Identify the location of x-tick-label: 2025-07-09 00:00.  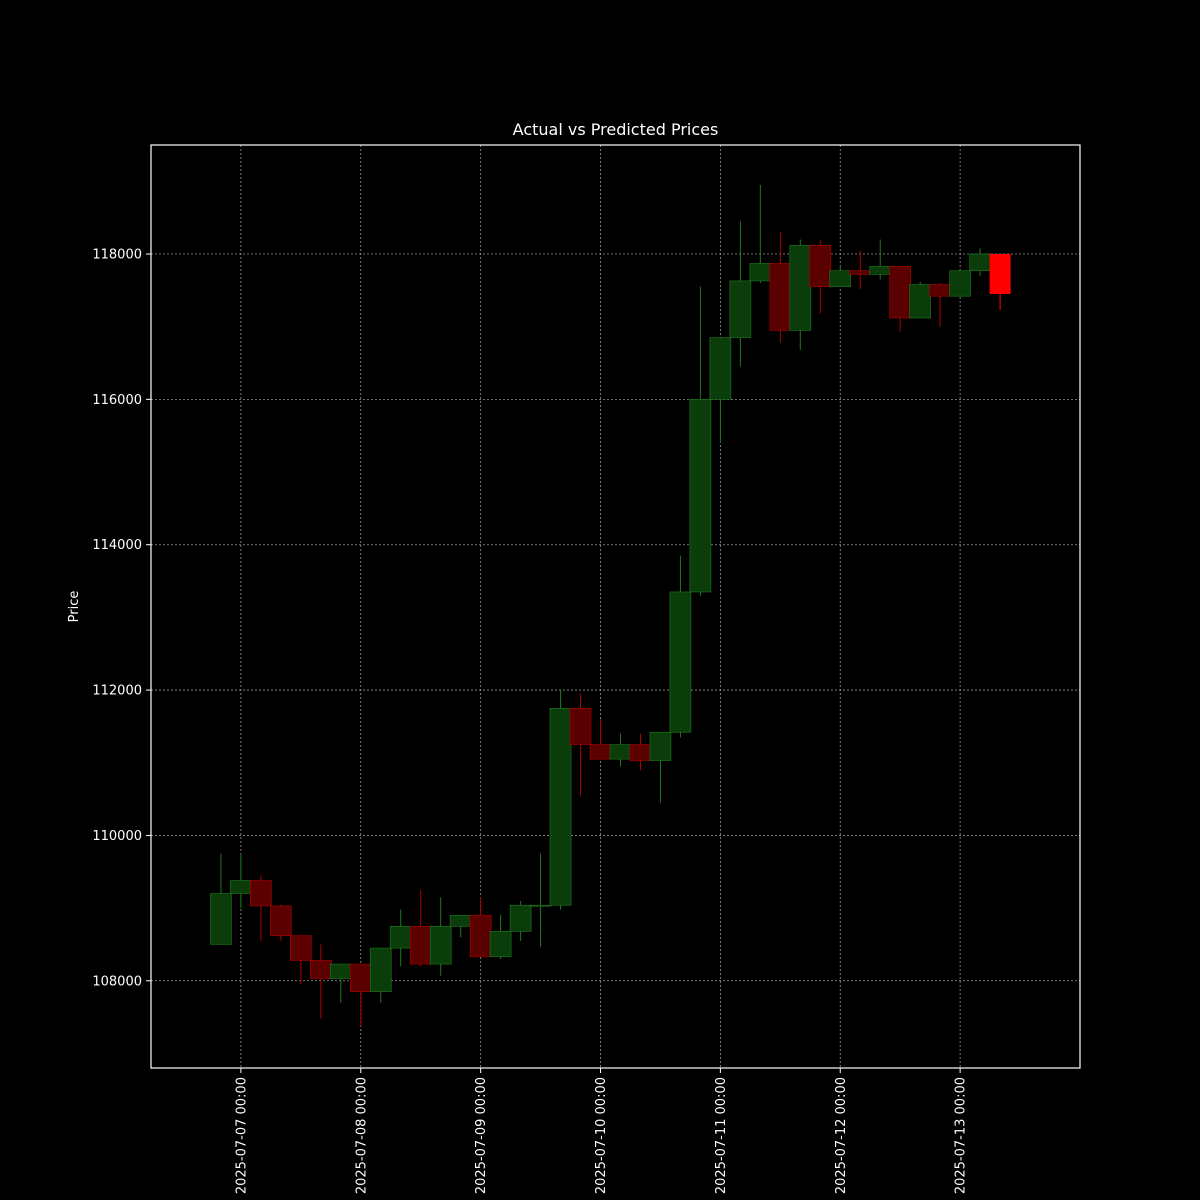
(481, 1135).